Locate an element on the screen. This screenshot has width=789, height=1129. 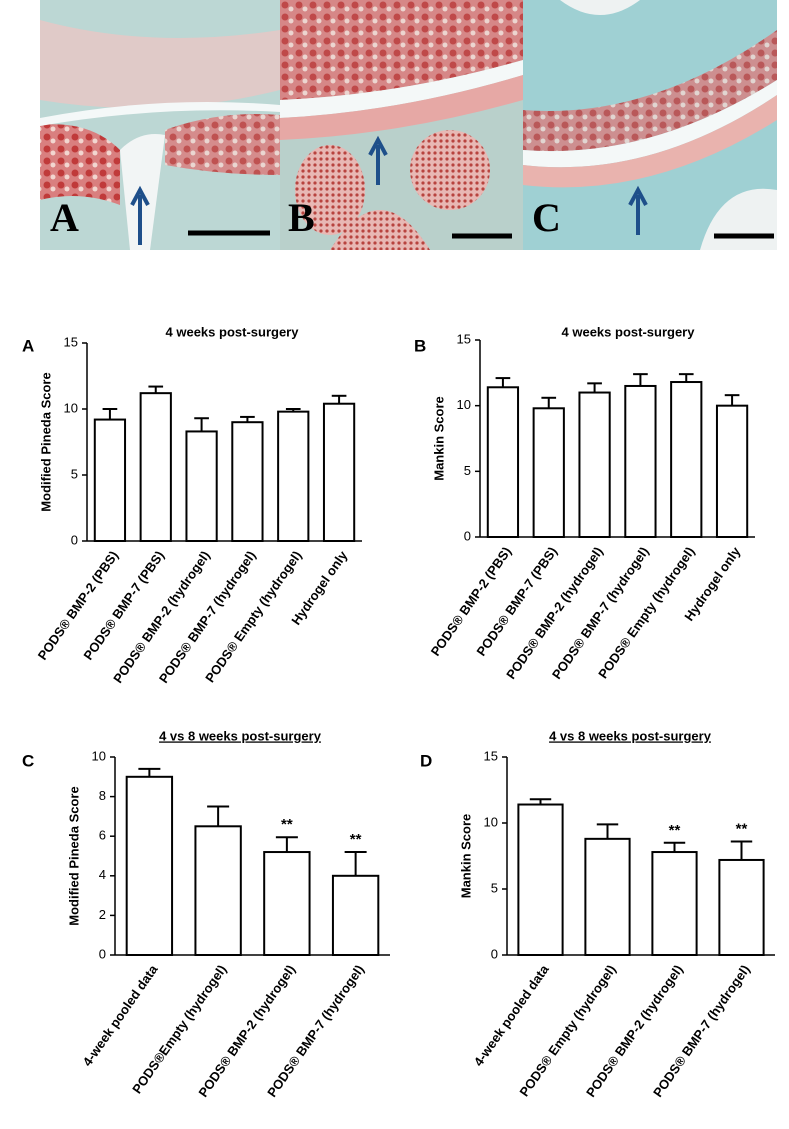
photo-b is located at coordinates (401, 125).